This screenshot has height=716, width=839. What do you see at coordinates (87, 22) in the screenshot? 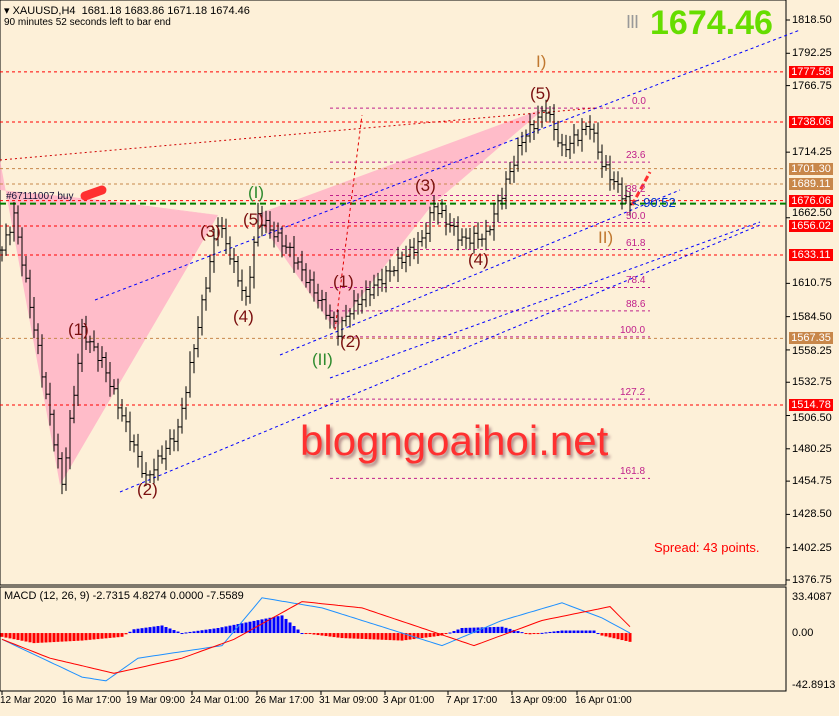
I see `bar-timer: 90 minutes 52 seconds left to bar end` at bounding box center [87, 22].